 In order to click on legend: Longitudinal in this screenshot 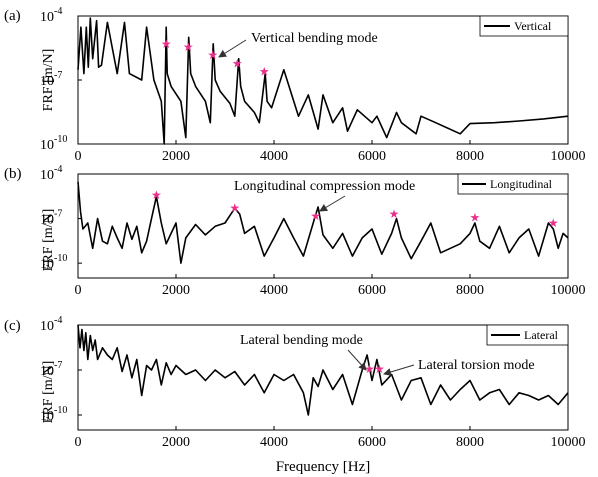, I will do `click(513, 184)`.